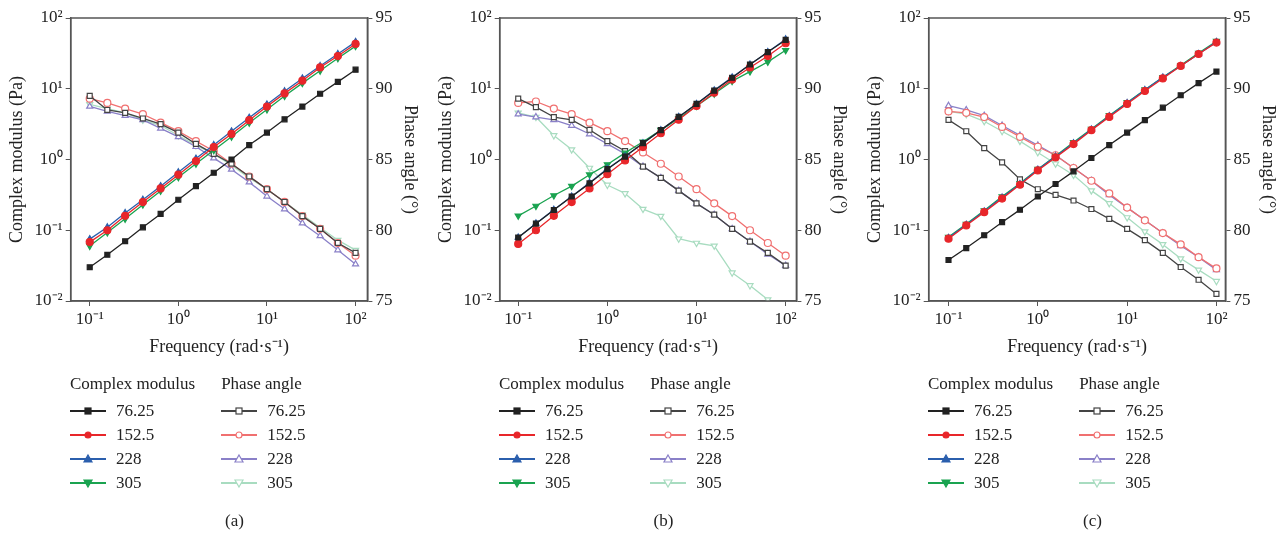 This screenshot has height=556, width=1287. I want to click on text: (c), so click(1092, 521).